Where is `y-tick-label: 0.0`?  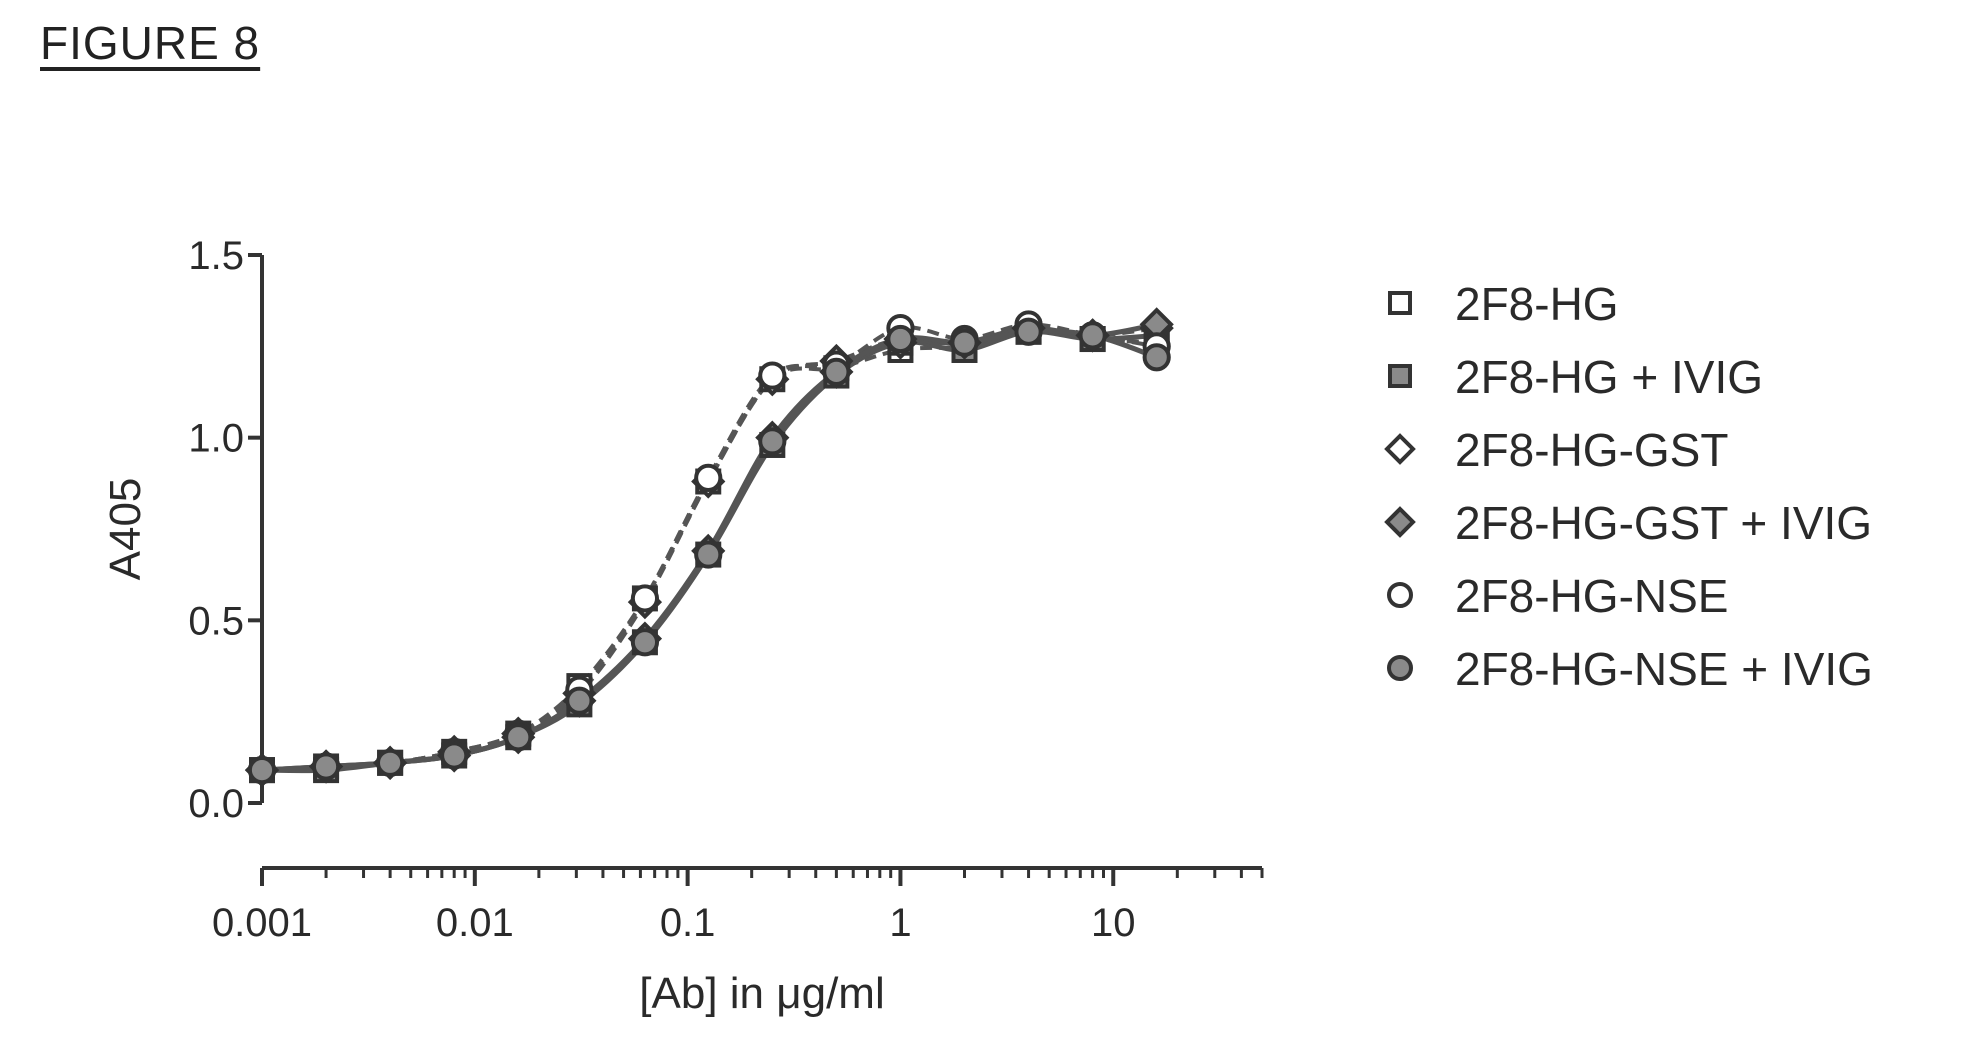 y-tick-label: 0.0 is located at coordinates (216, 804).